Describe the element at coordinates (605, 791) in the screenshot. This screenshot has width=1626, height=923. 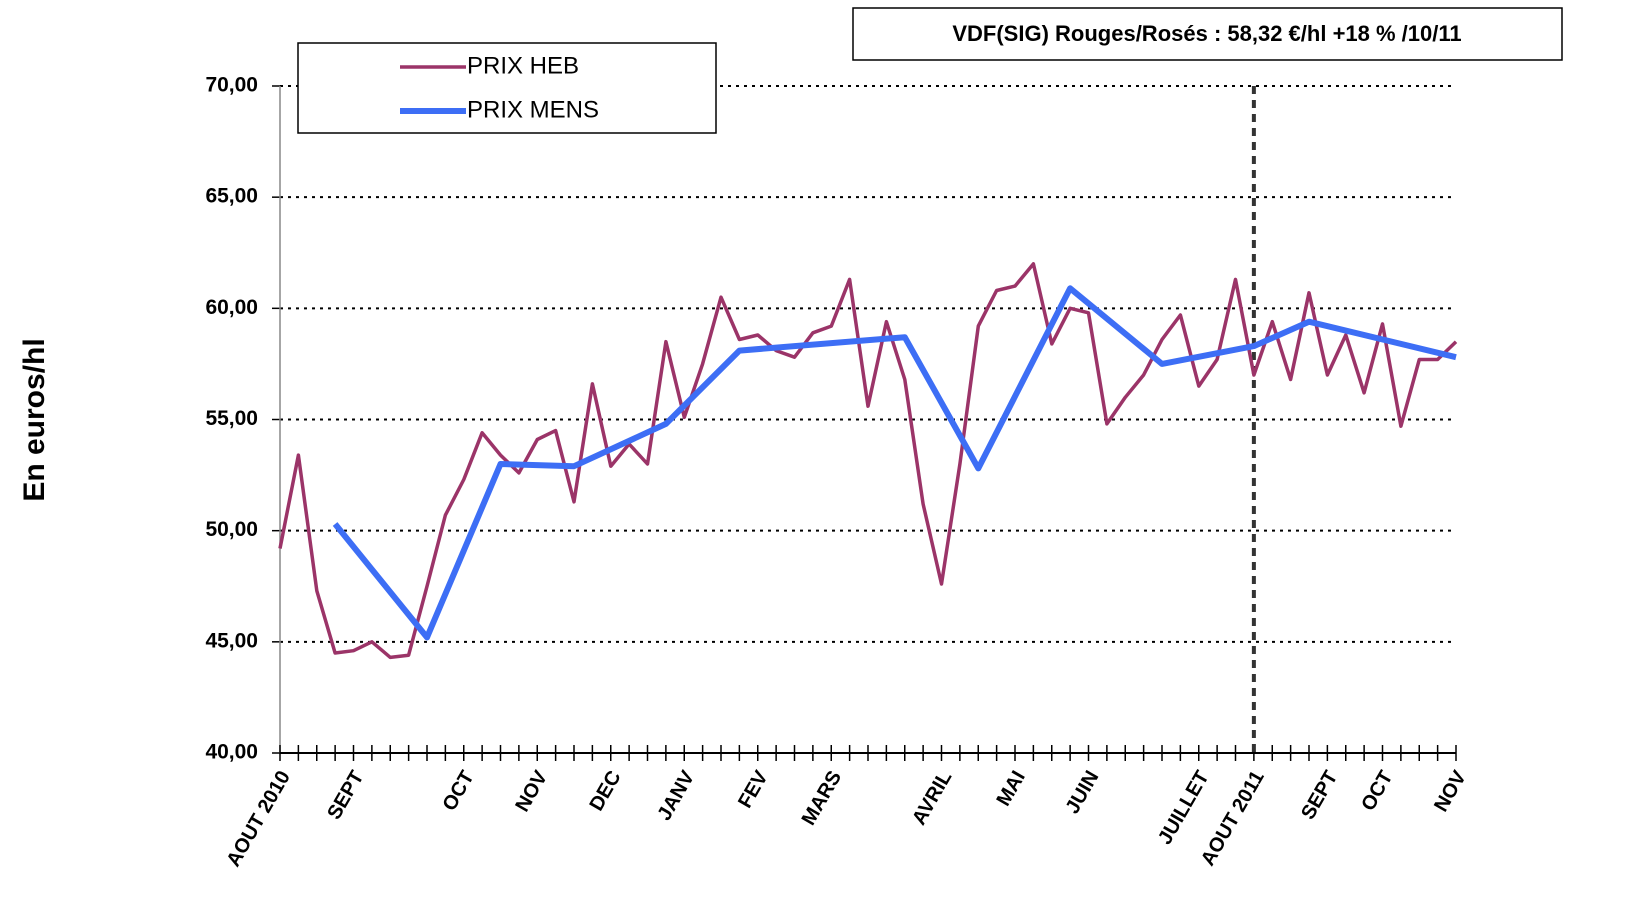
I see `x-tick-label: DEC` at that location.